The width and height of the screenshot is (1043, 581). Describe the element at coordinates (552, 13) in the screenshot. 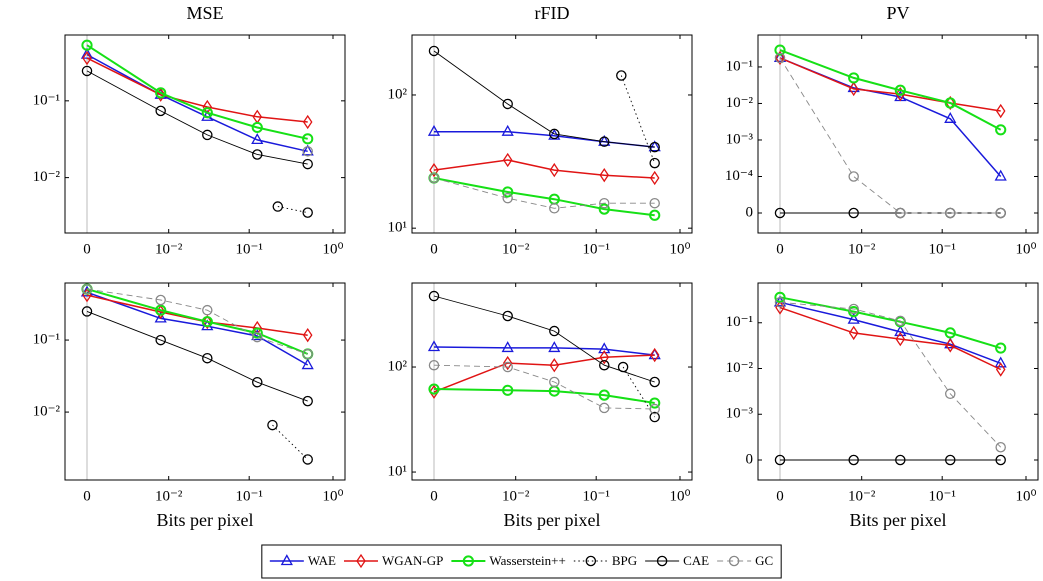

I see `subplot-title: rFID` at that location.